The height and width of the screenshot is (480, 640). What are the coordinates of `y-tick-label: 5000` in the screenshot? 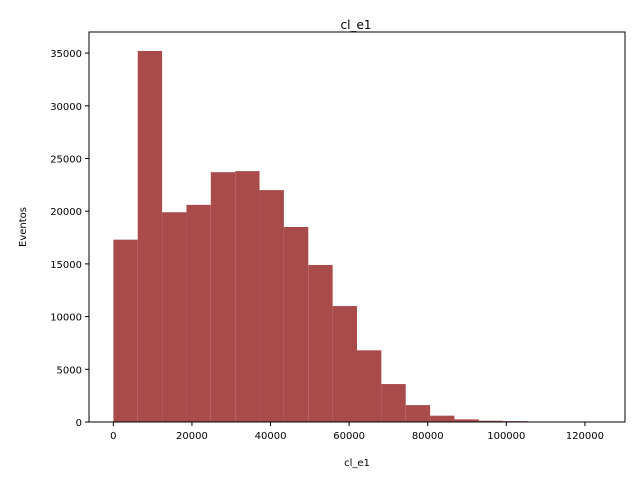 It's located at (69, 370).